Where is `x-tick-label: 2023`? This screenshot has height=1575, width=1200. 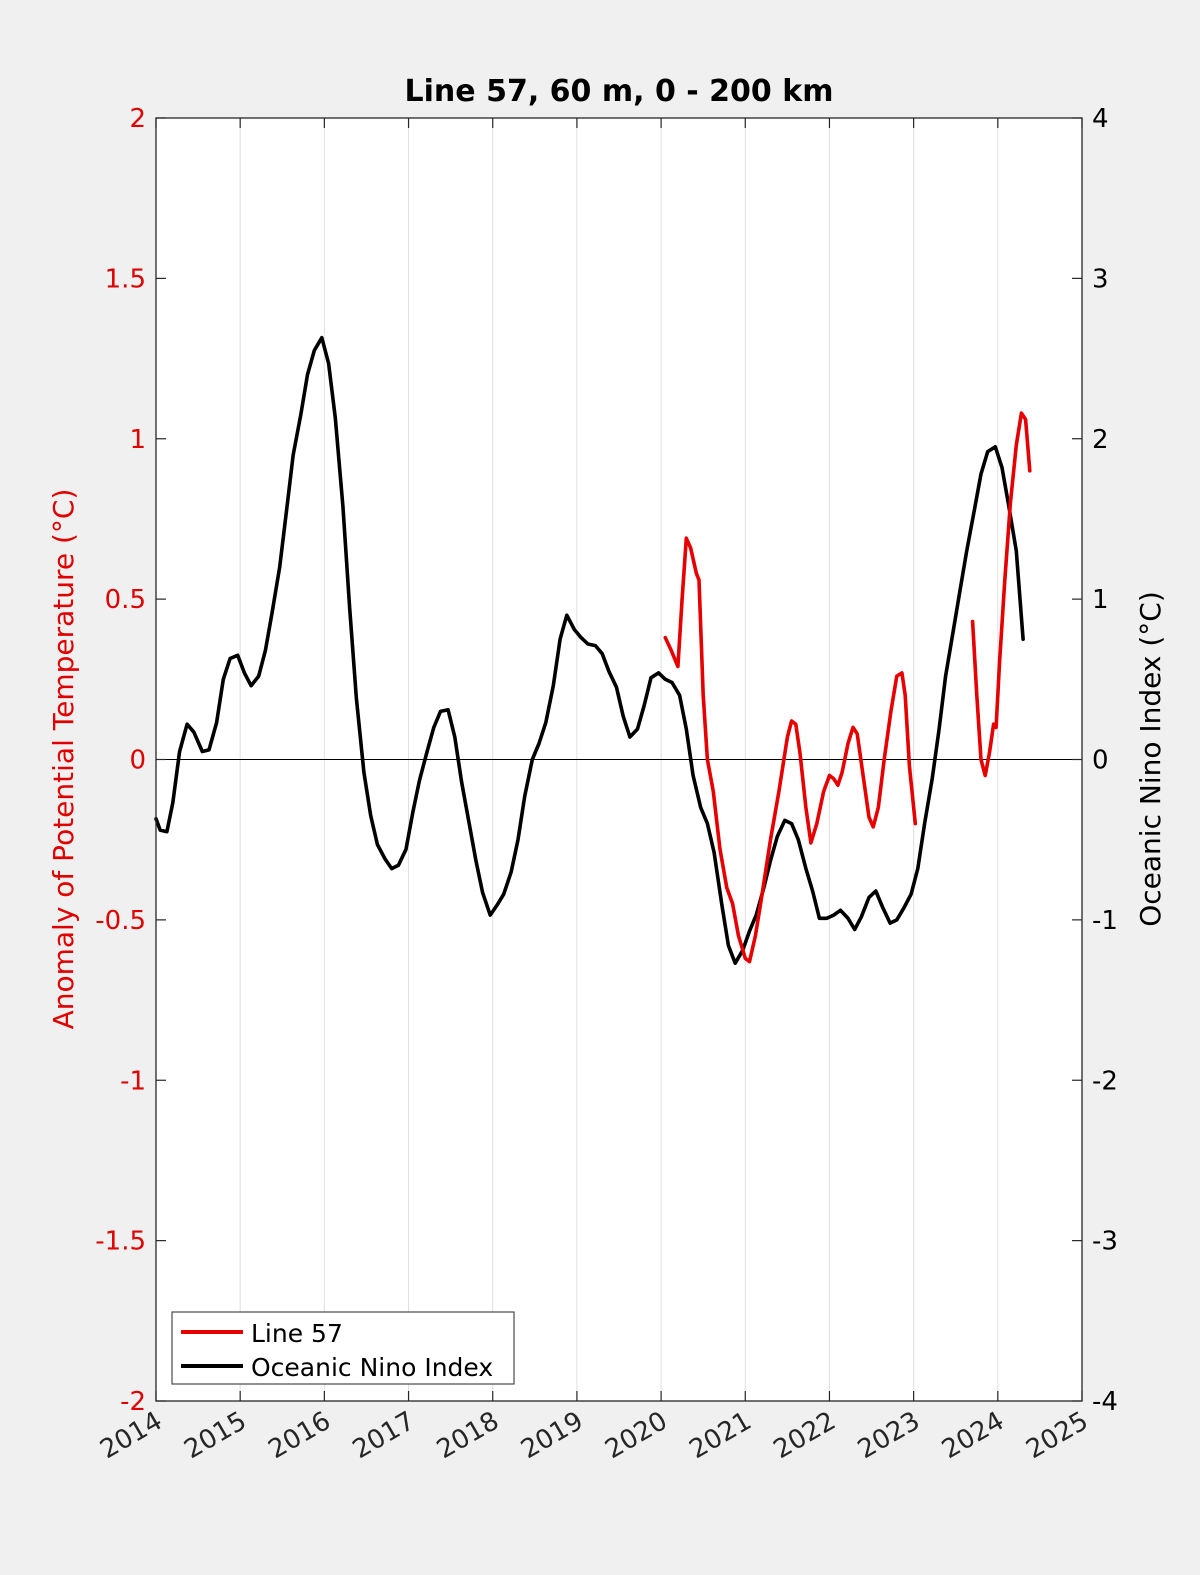
x-tick-label: 2023 is located at coordinates (889, 1435).